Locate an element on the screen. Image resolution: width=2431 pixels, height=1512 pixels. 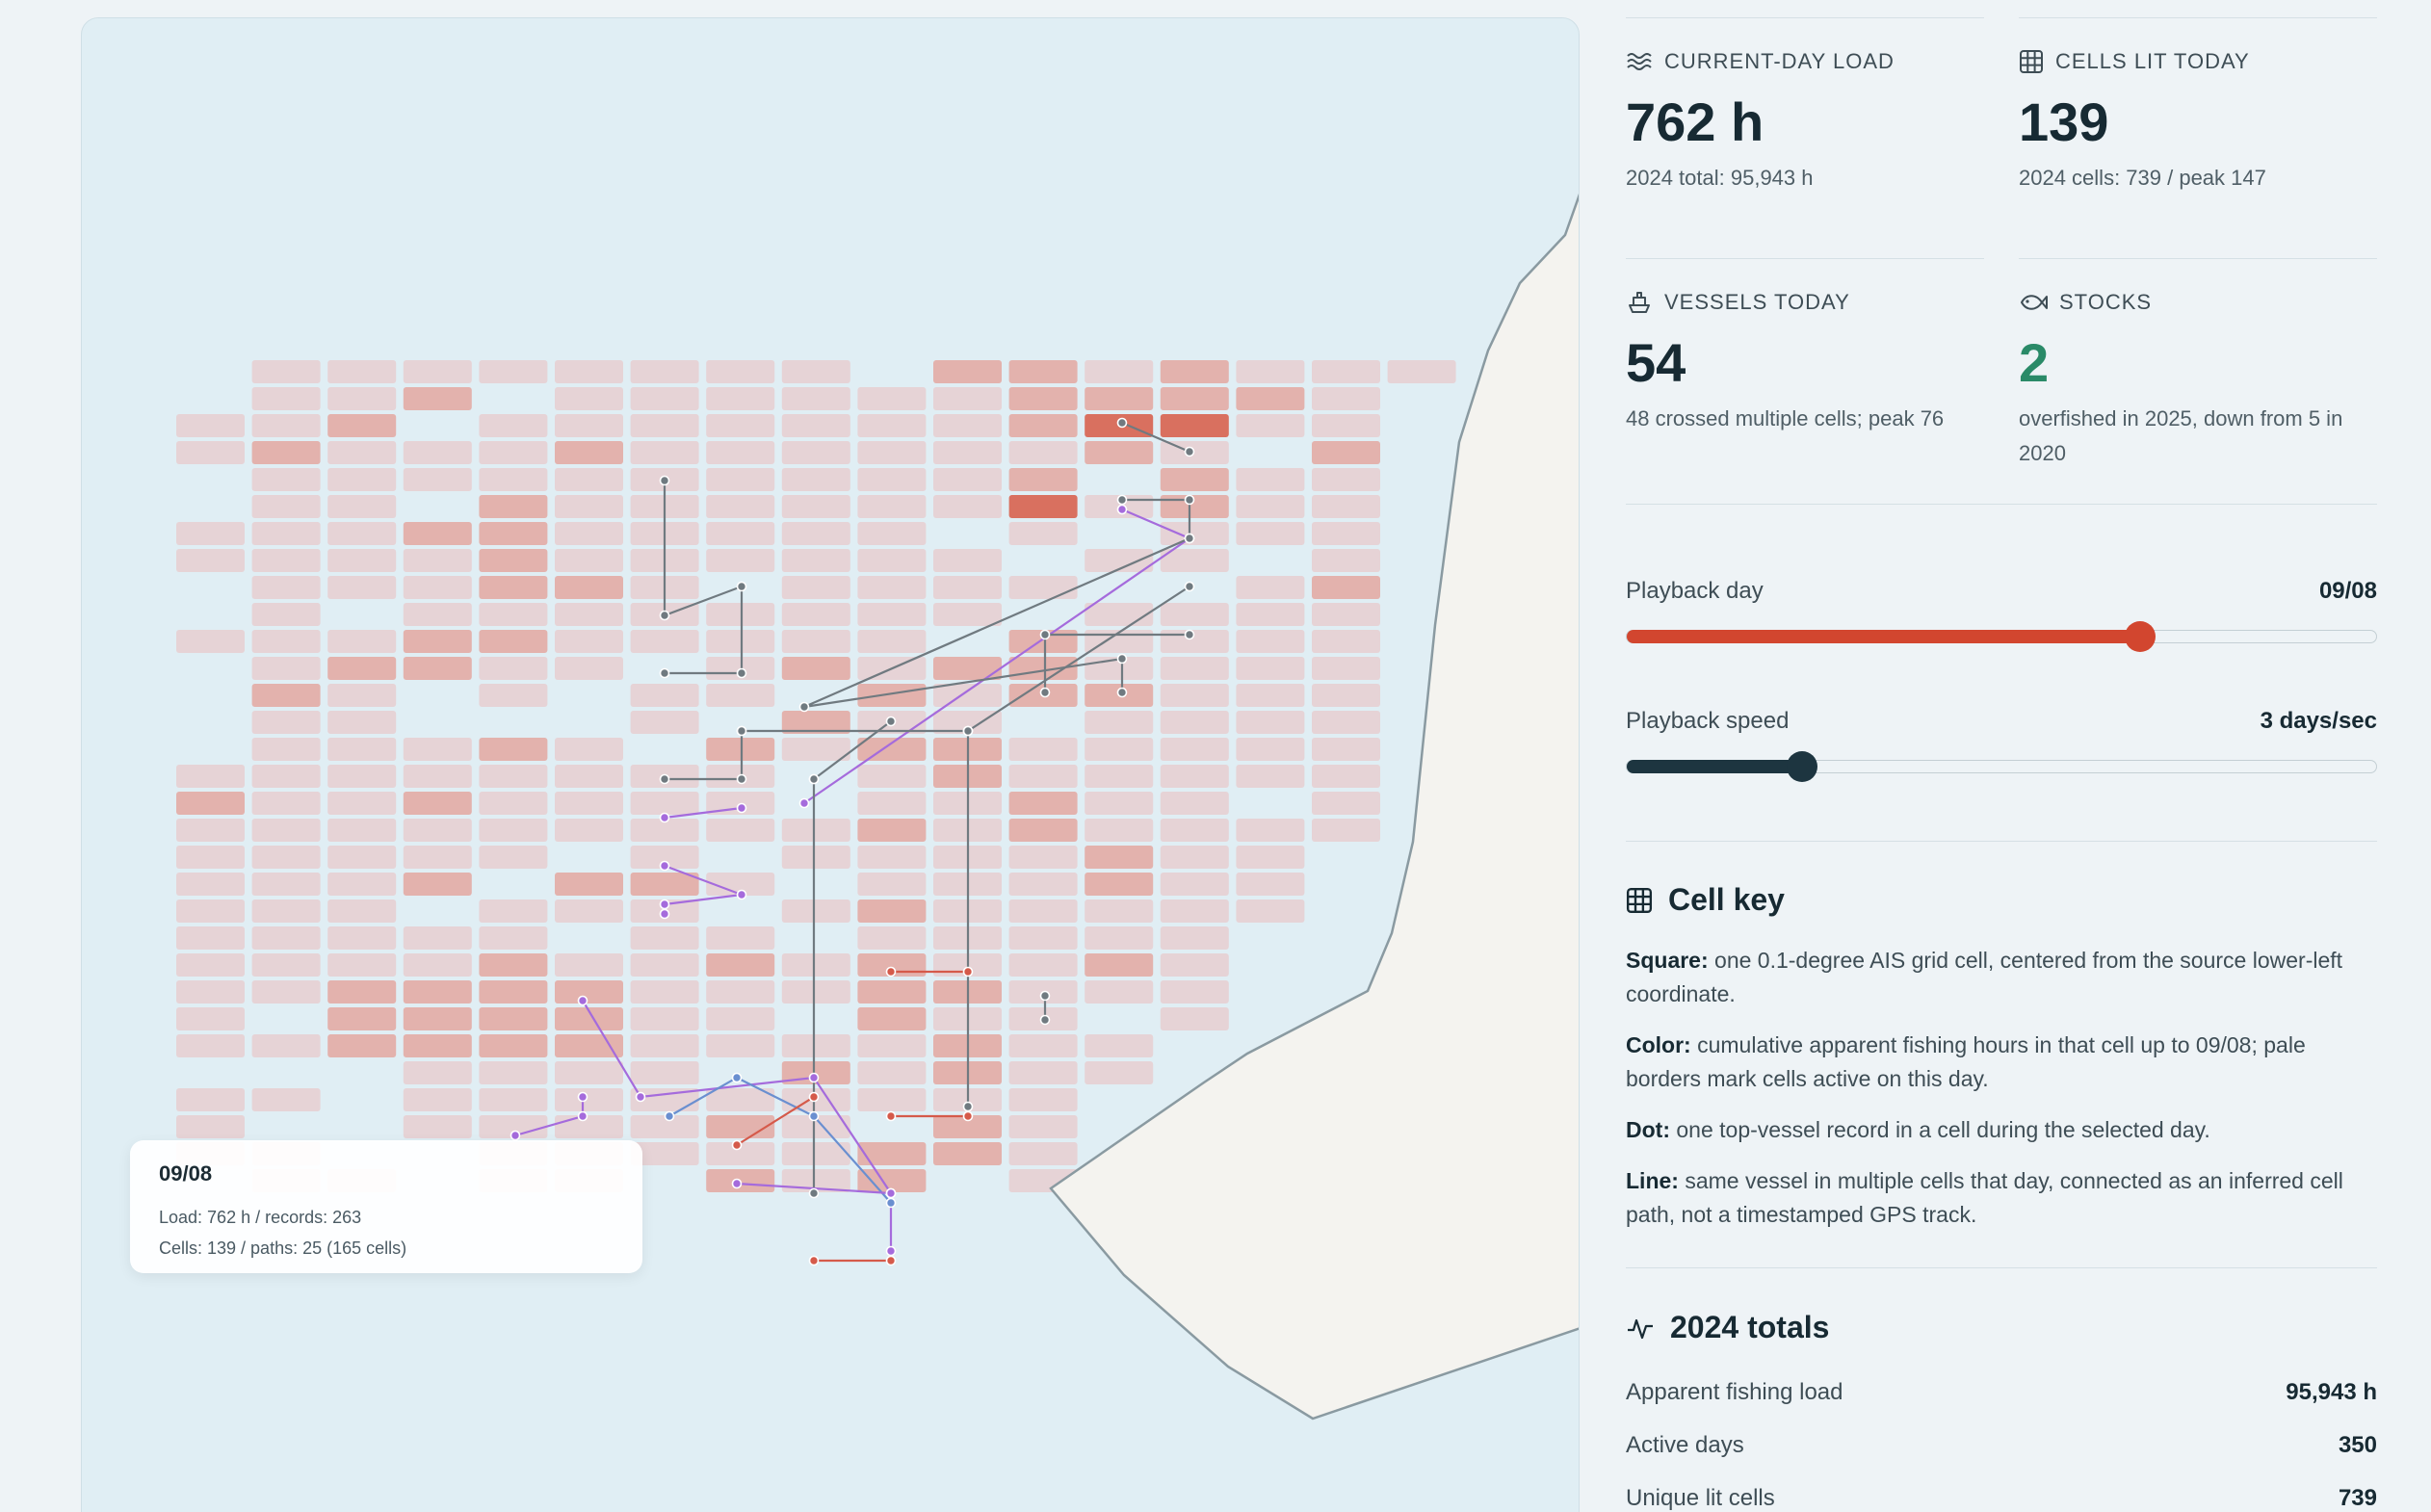
playback-day-label: Playback day is located at coordinates (1695, 591).